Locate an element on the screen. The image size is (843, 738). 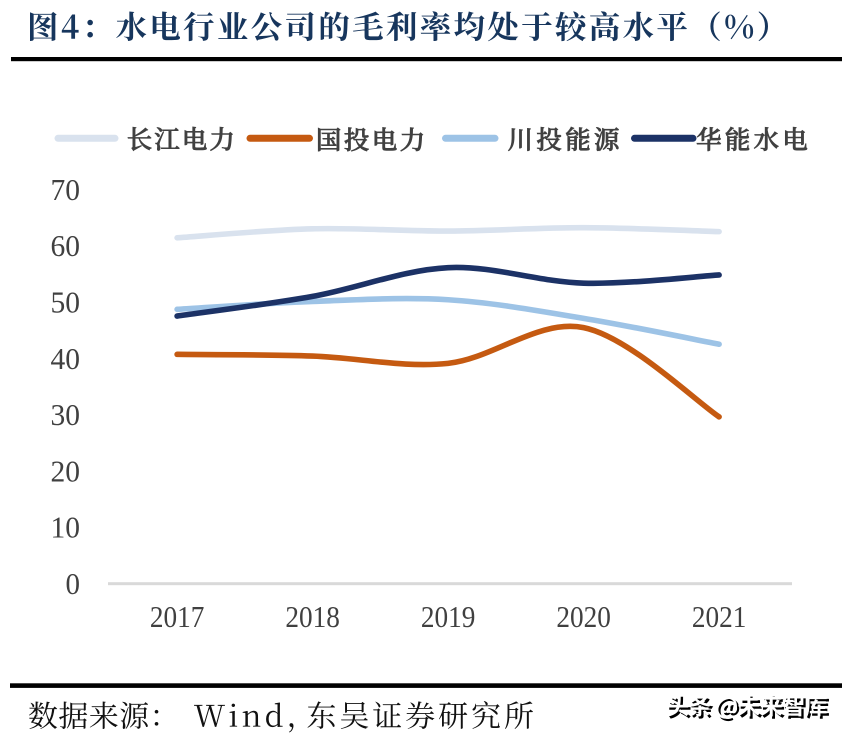
svg-text: 40 is located at coordinates (66, 358).